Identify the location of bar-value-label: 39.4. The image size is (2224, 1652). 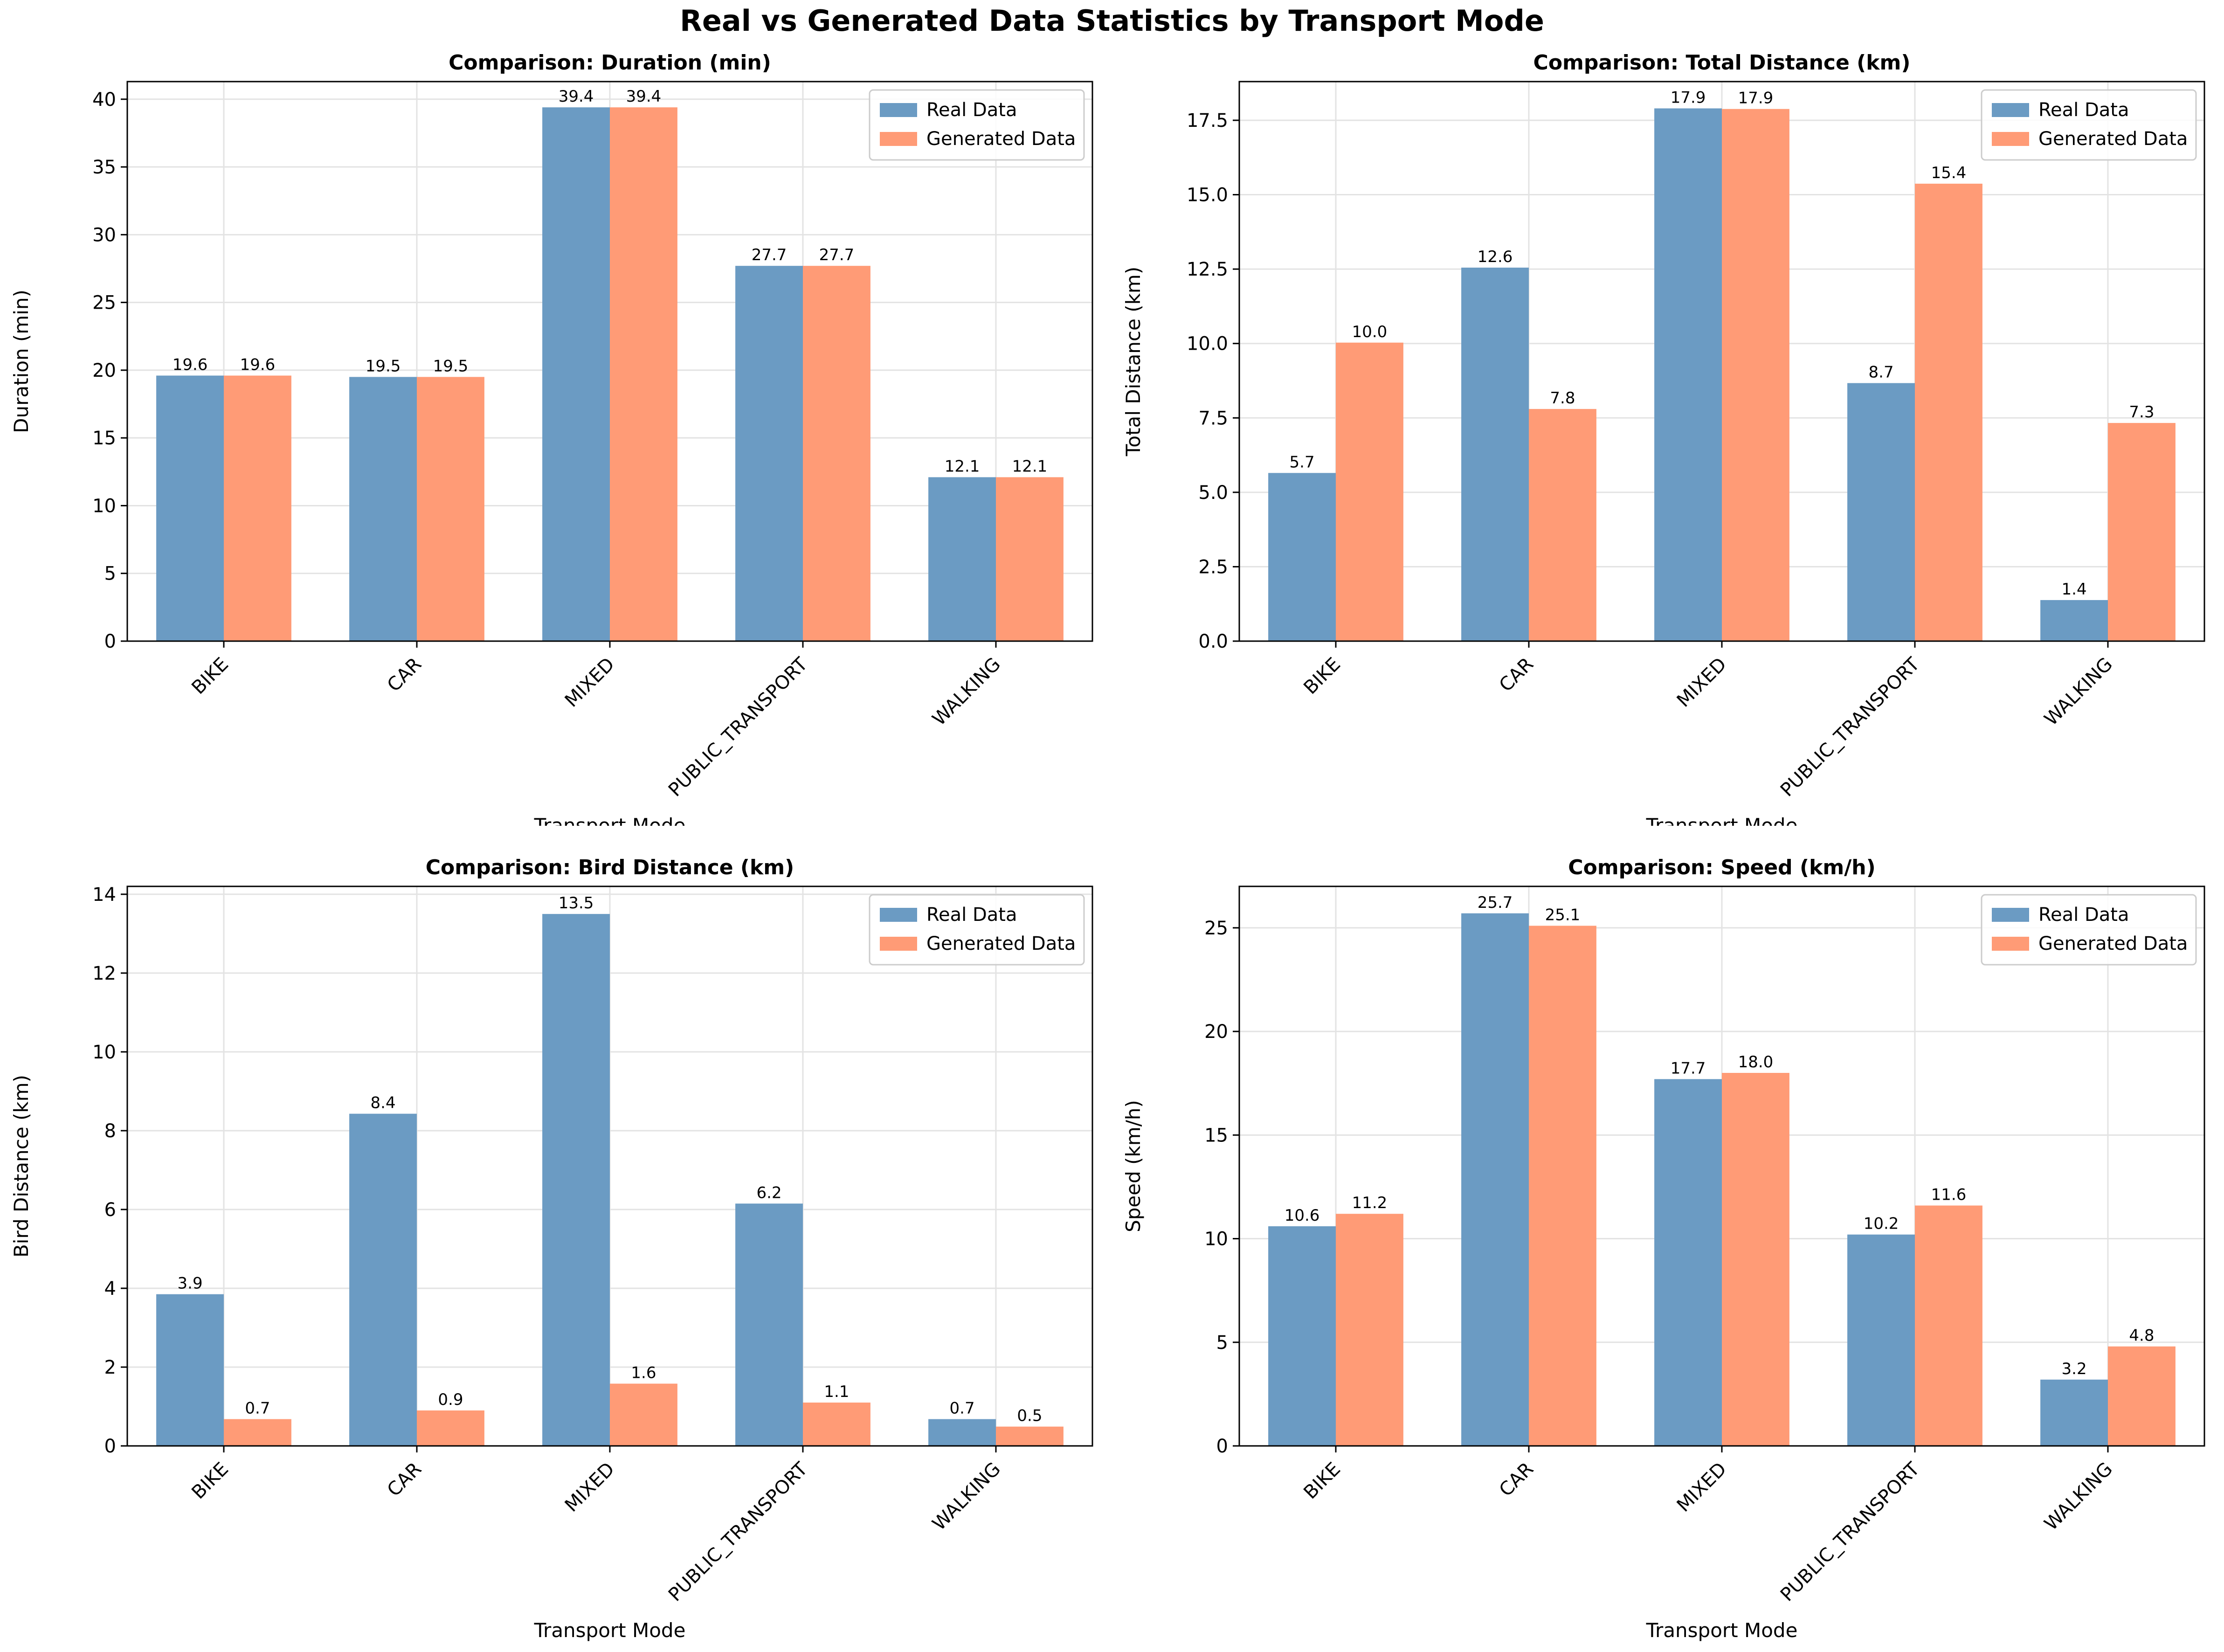
(576, 96).